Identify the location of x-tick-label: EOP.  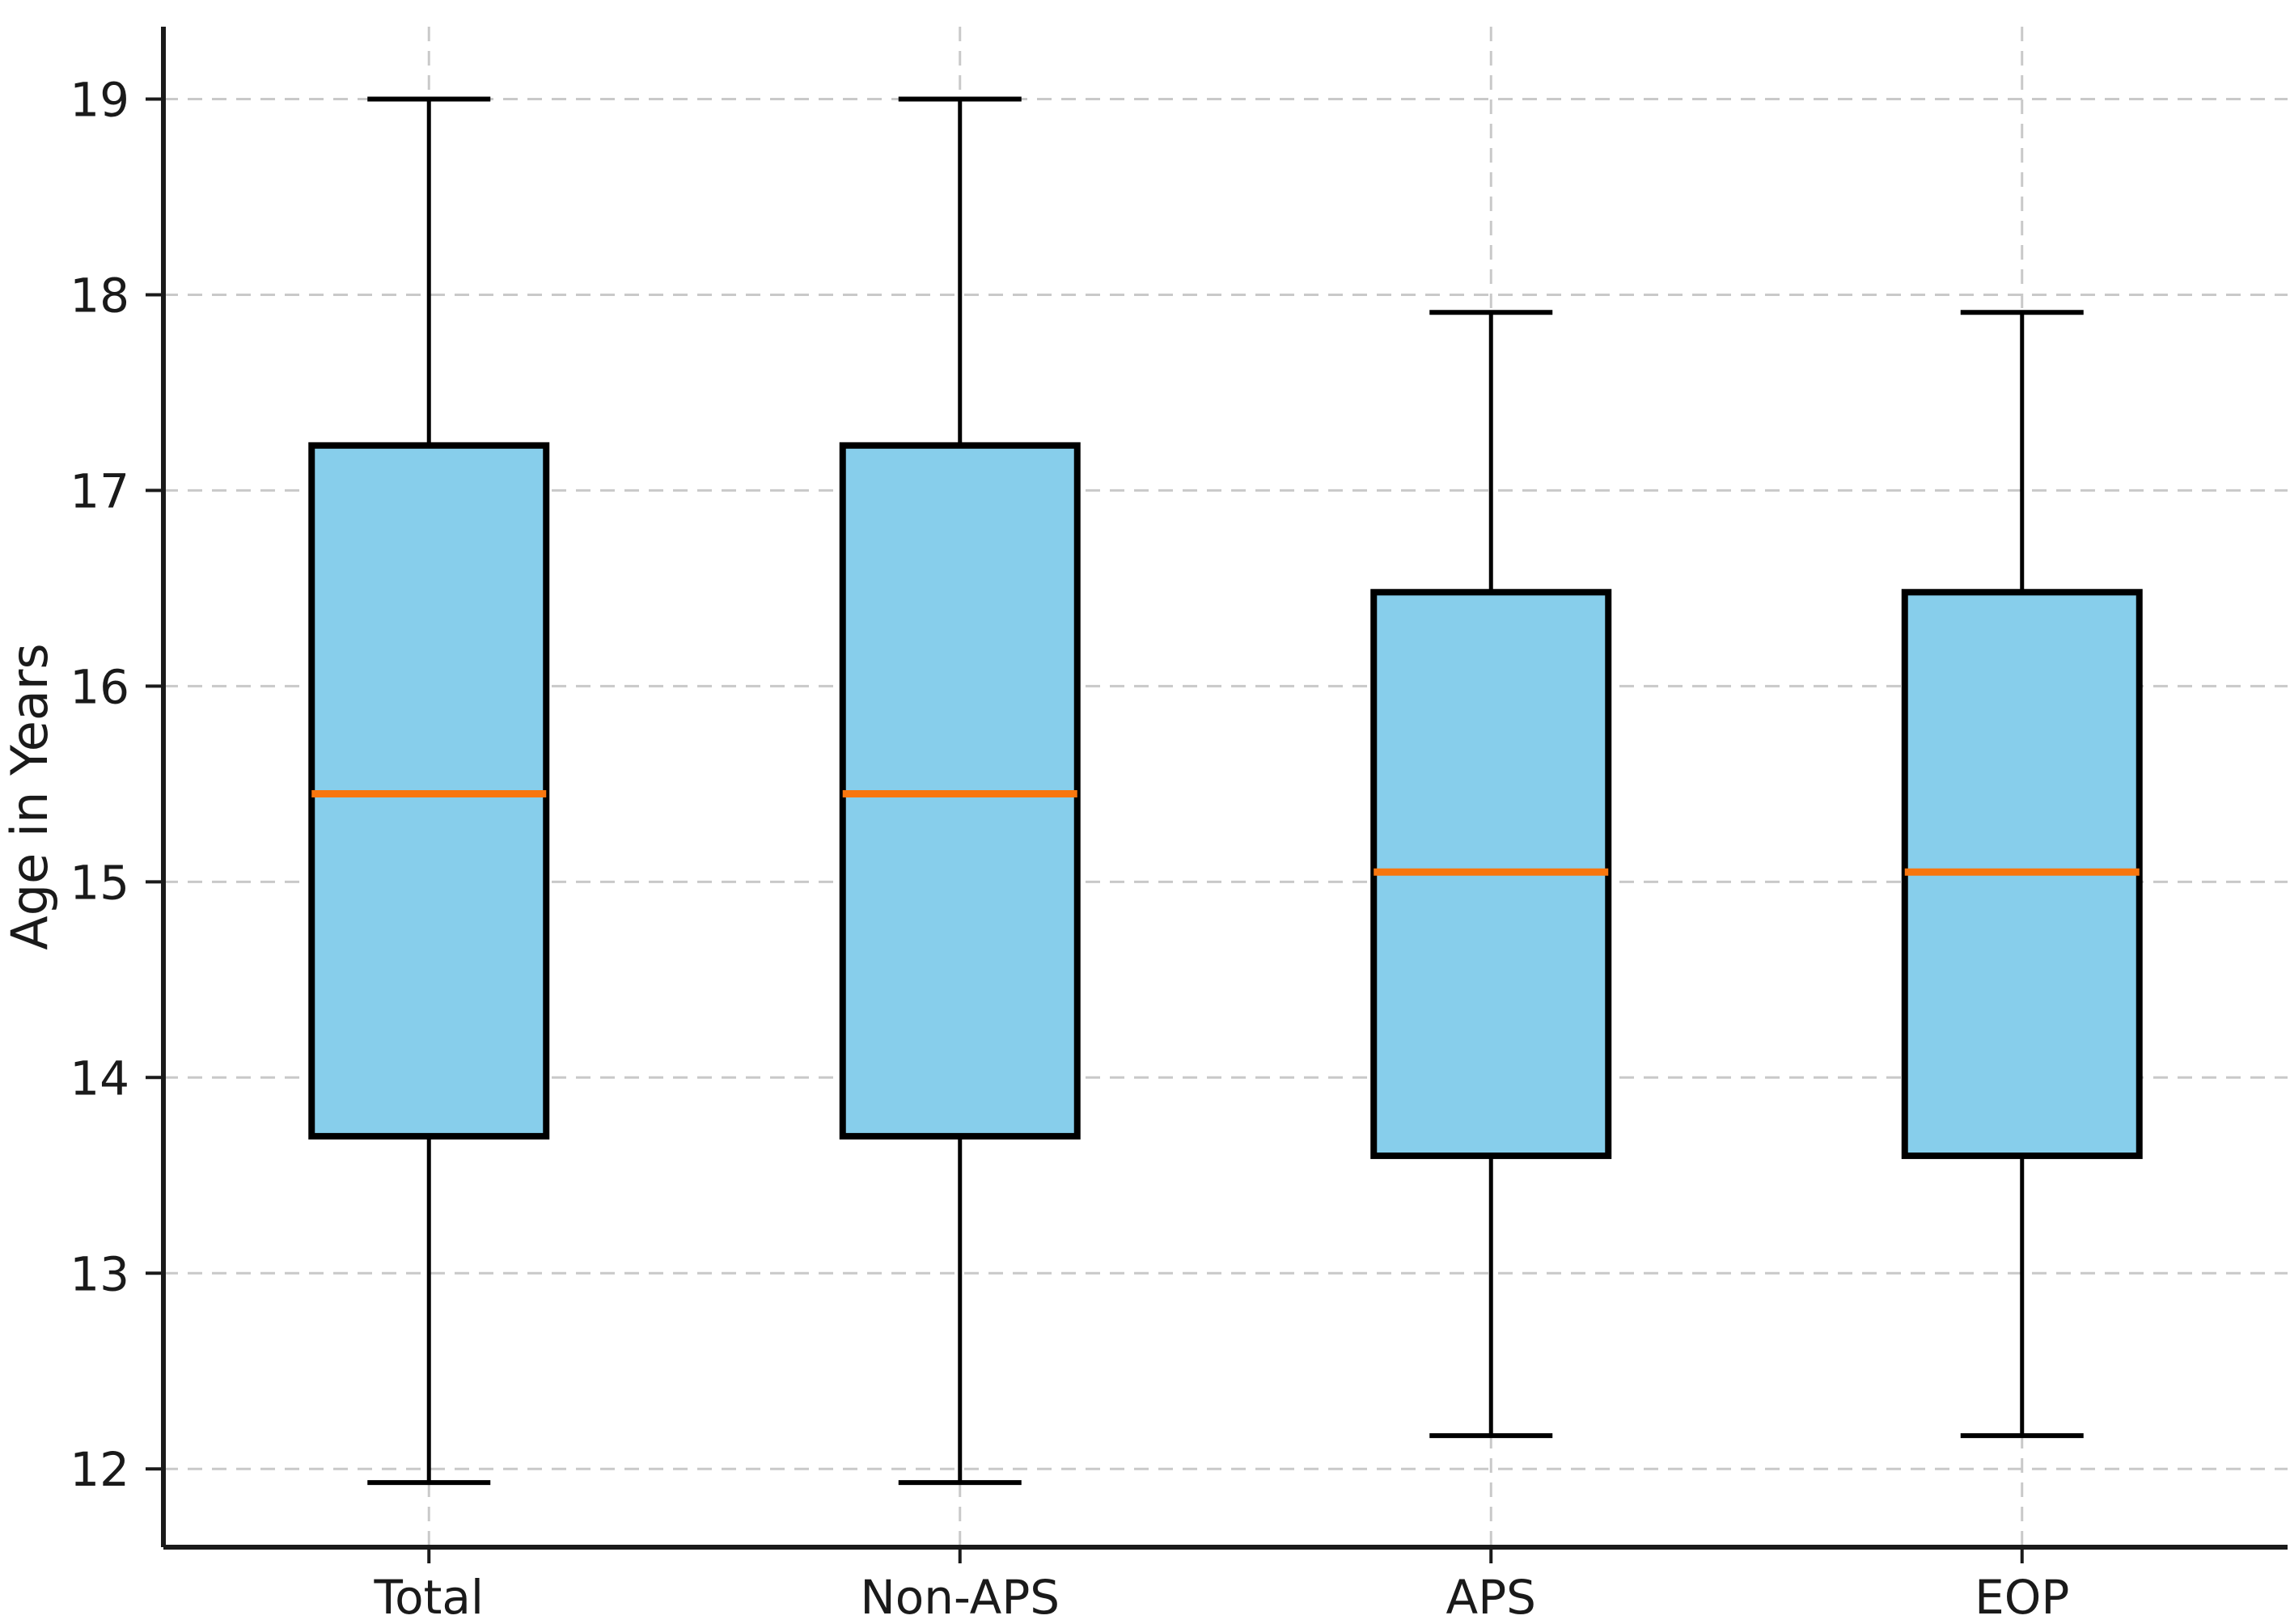
(2022, 1597).